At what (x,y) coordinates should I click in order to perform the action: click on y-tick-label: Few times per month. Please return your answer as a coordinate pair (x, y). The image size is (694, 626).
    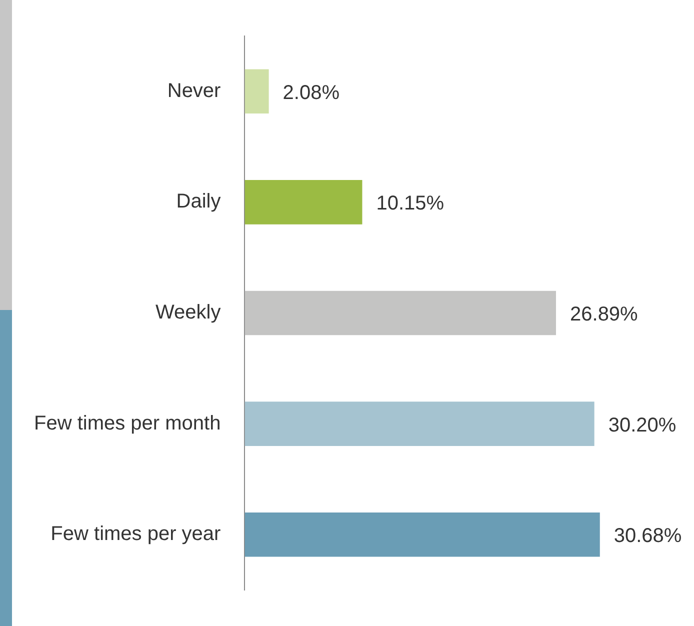
    Looking at the image, I should click on (127, 423).